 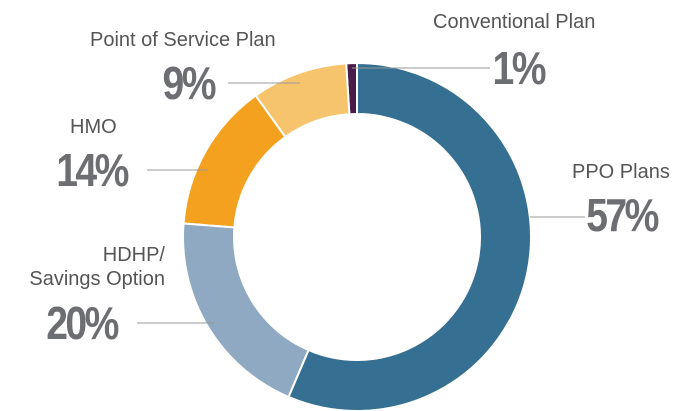 I want to click on slice-label: Point of Service Plan, so click(x=183, y=40).